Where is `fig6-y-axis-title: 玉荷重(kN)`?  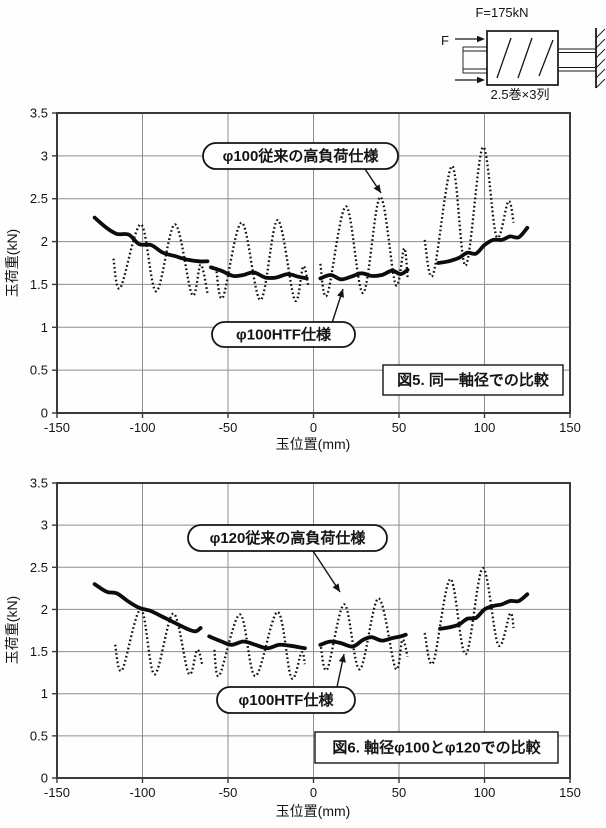
fig6-y-axis-title: 玉荷重(kN) is located at coordinates (12, 630).